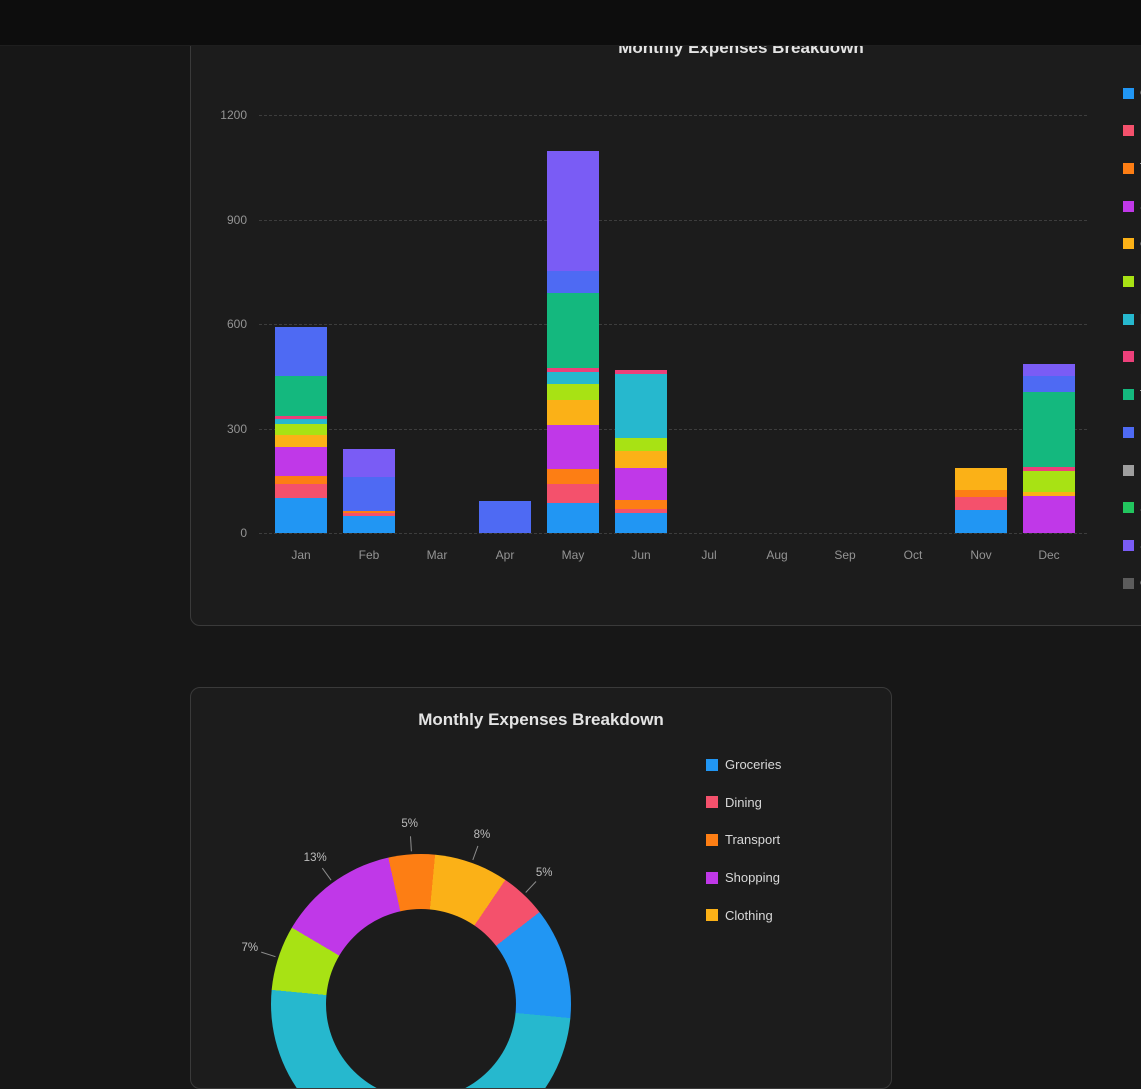  I want to click on legend-item: Healthcare, so click(1132, 357).